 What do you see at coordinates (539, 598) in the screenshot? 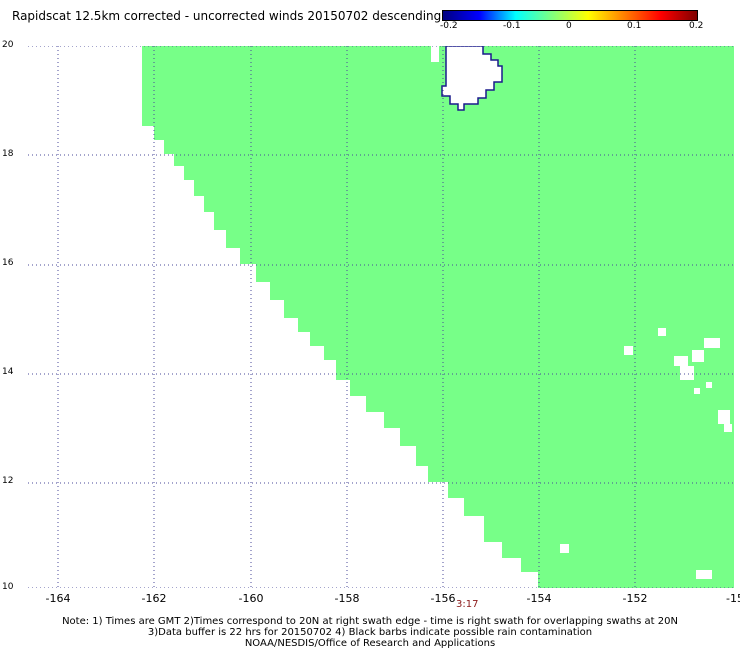
I see `longitude-label: -154` at bounding box center [539, 598].